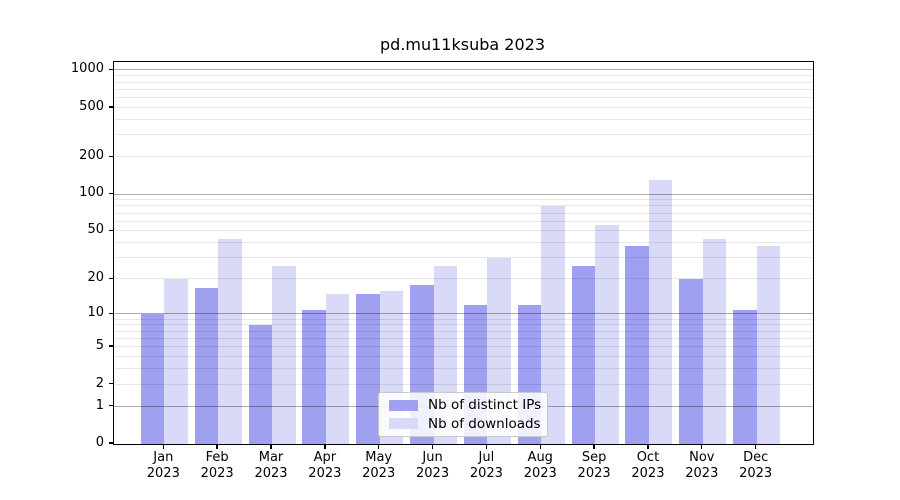  I want to click on x-tick-label: Nov 2023, so click(702, 465).